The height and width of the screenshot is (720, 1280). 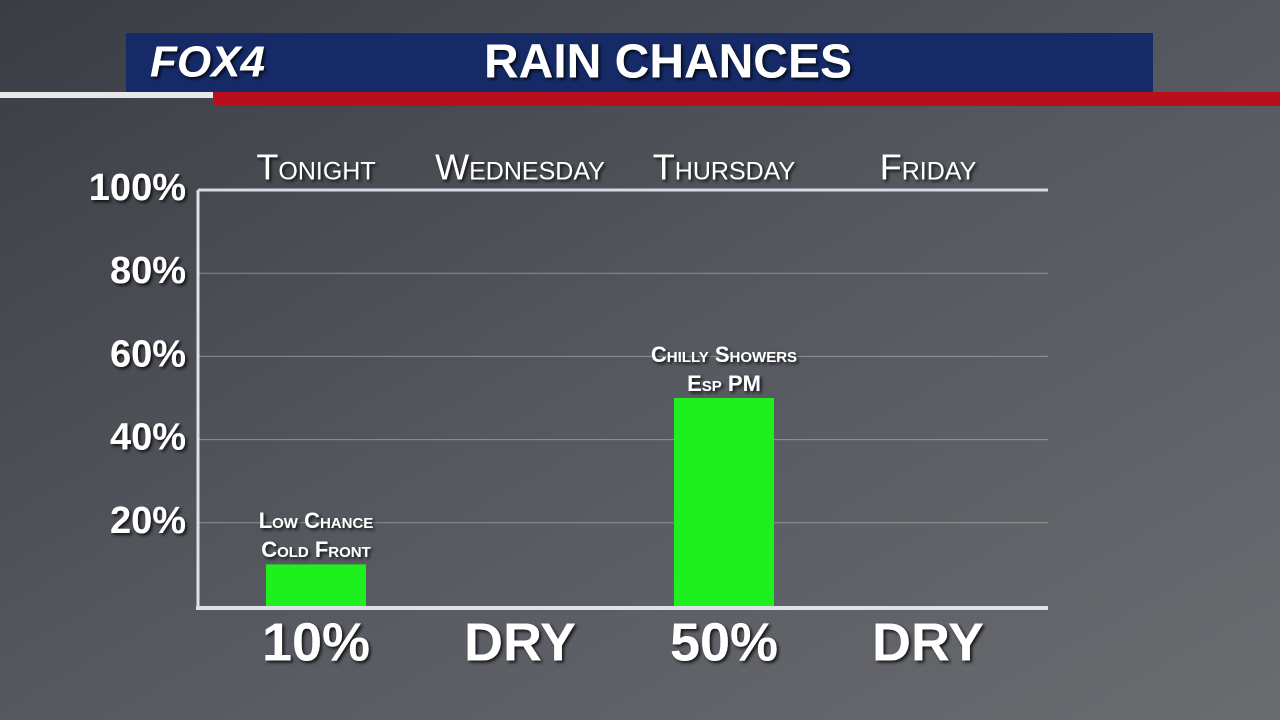 I want to click on x-tick-label: Wednesday, so click(x=520, y=167).